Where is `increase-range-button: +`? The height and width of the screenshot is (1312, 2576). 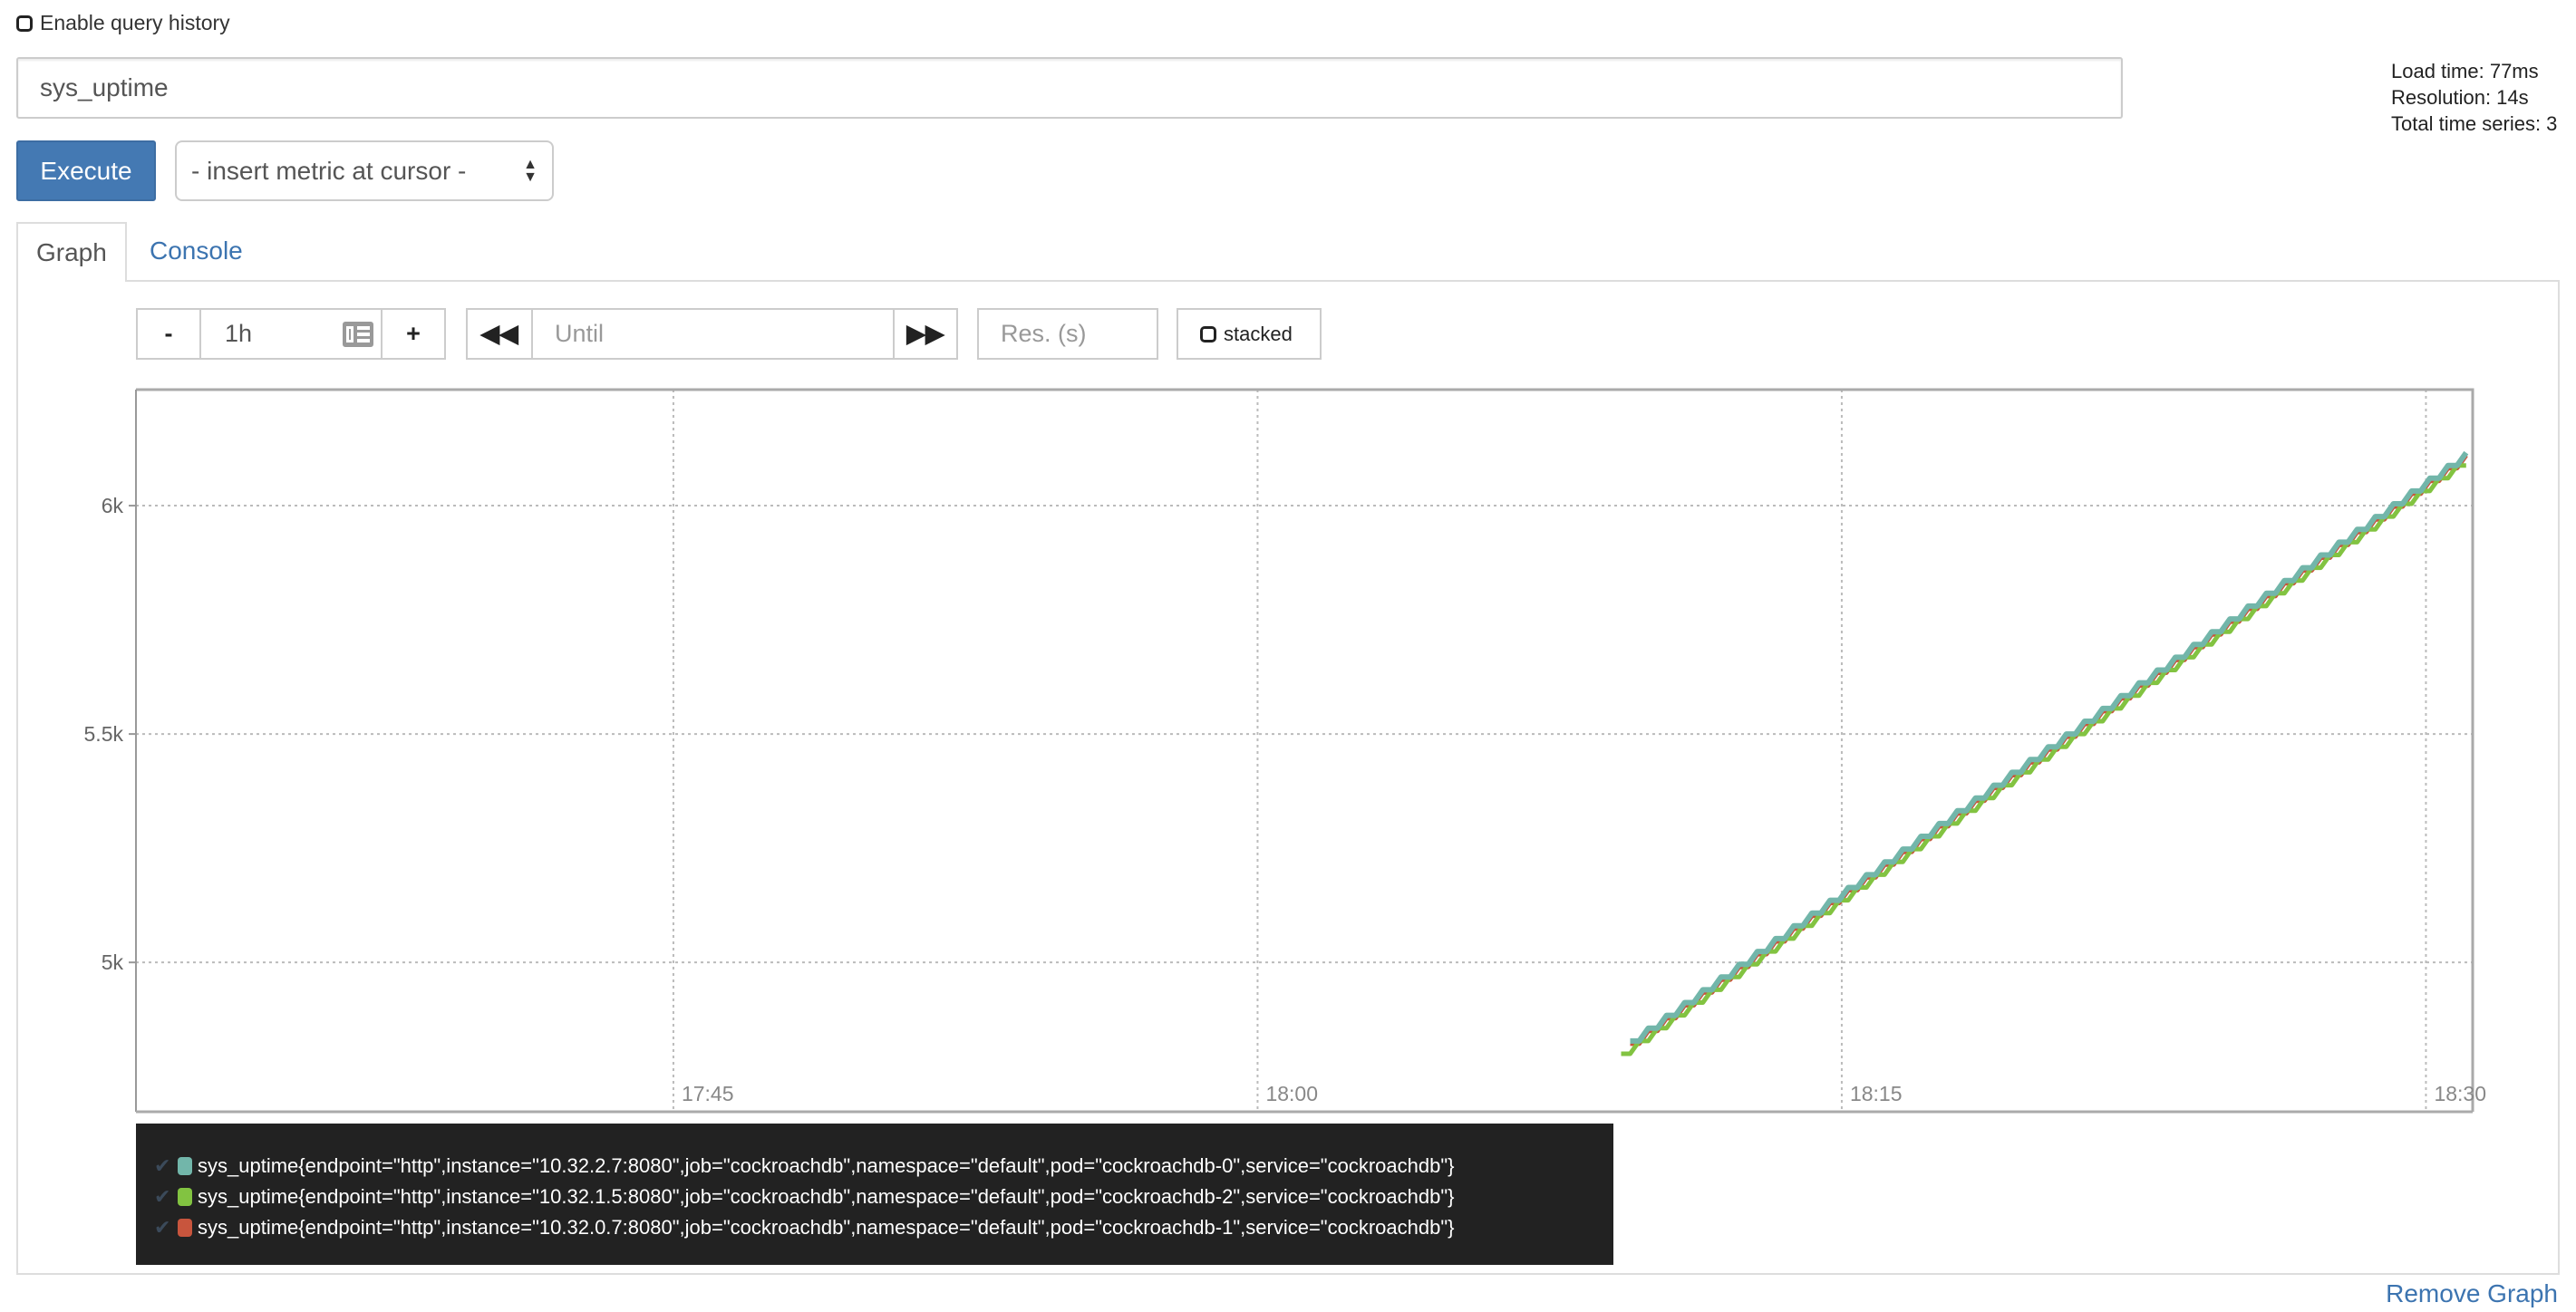
increase-range-button: + is located at coordinates (413, 334).